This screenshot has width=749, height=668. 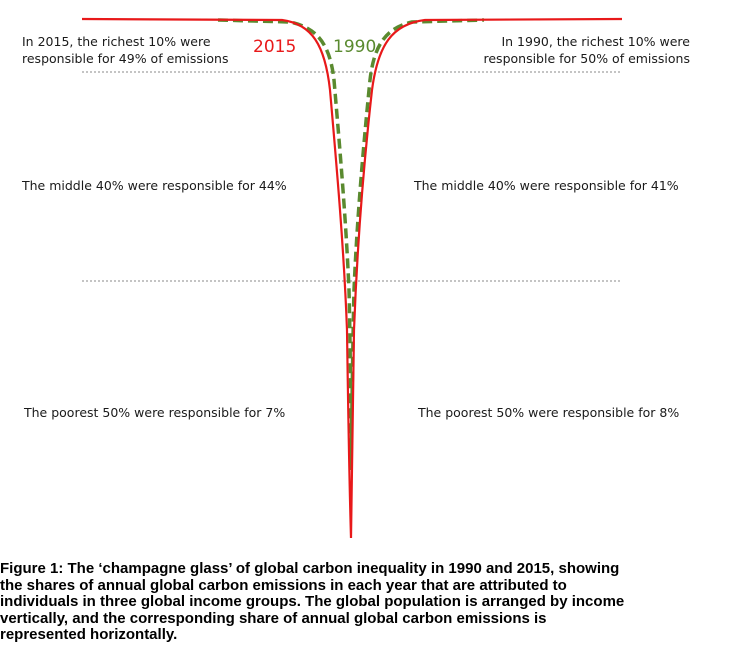 What do you see at coordinates (354, 47) in the screenshot?
I see `series-label-1990: 1990` at bounding box center [354, 47].